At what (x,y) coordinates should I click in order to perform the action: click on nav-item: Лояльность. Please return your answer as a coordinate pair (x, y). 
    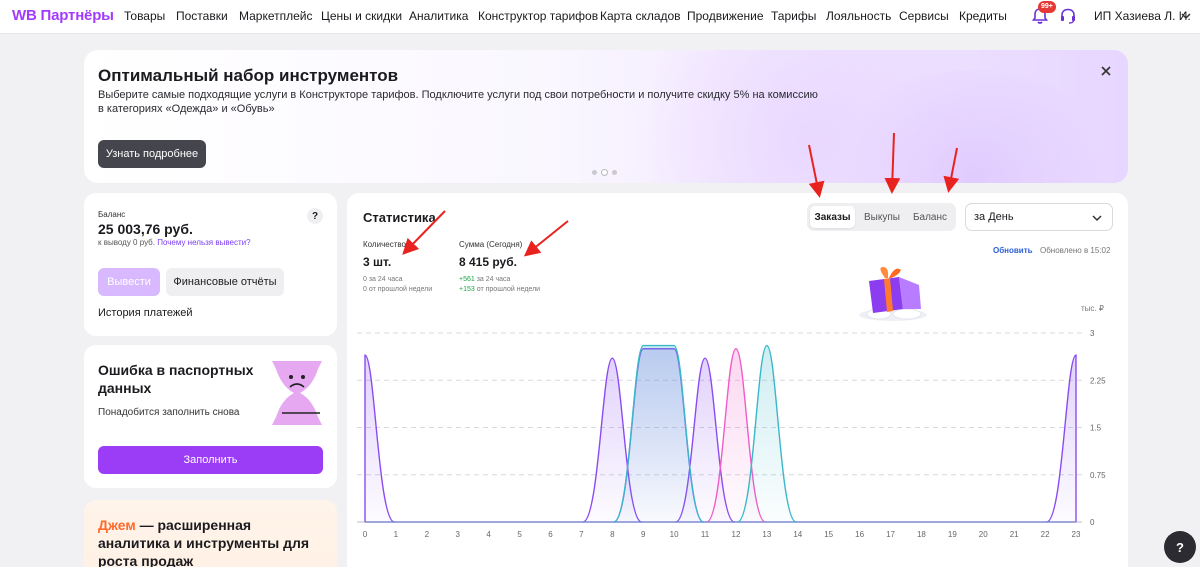
    Looking at the image, I should click on (859, 16).